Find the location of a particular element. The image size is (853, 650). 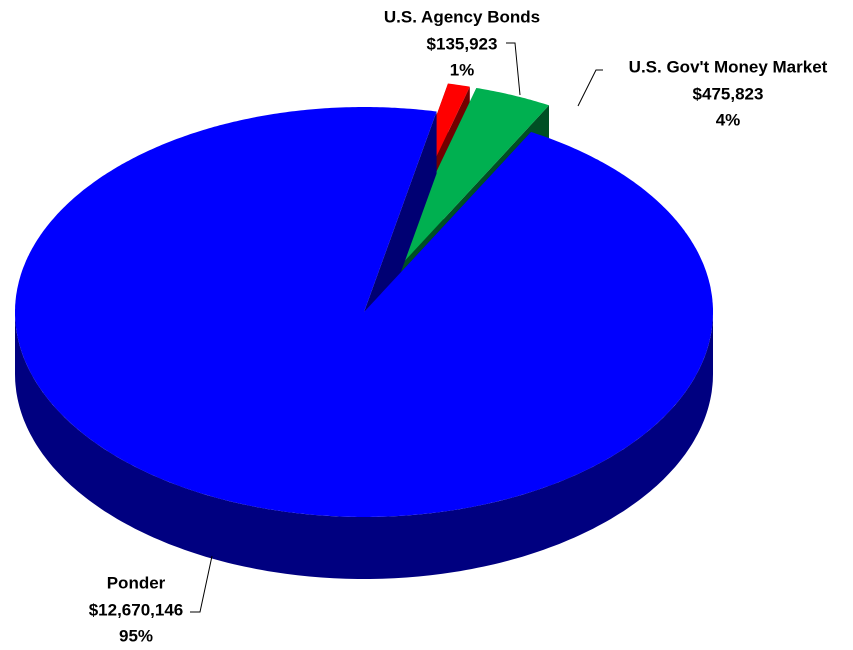

slice-value-label: $135,923 is located at coordinates (462, 43).